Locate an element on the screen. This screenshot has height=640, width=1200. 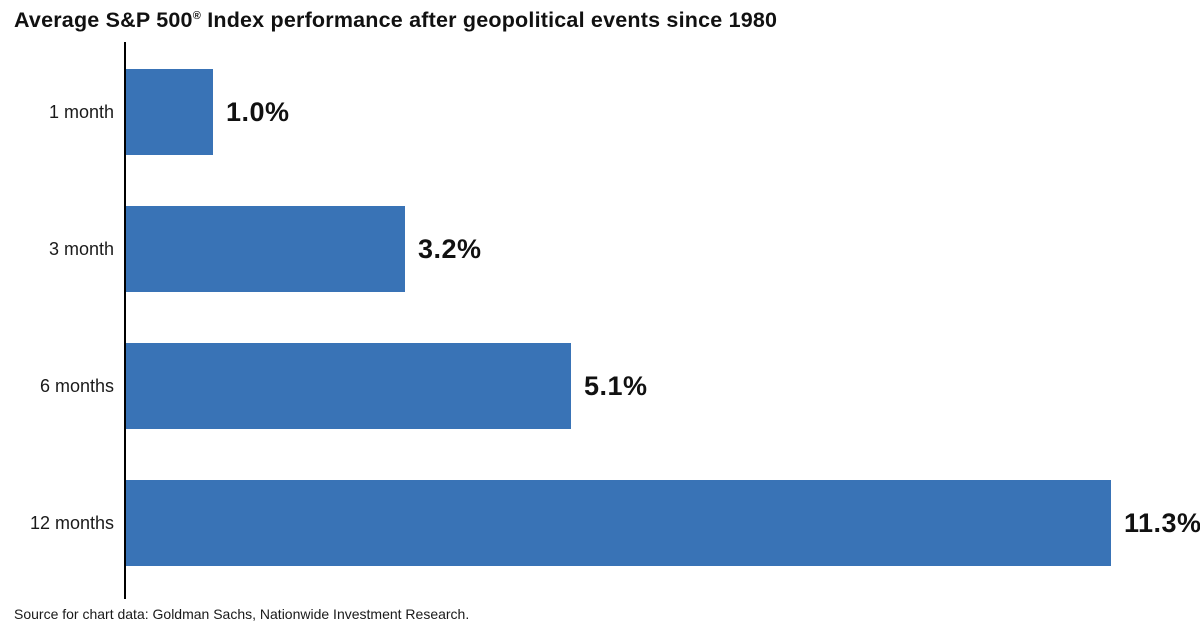
value-label: 1.0% is located at coordinates (258, 111).